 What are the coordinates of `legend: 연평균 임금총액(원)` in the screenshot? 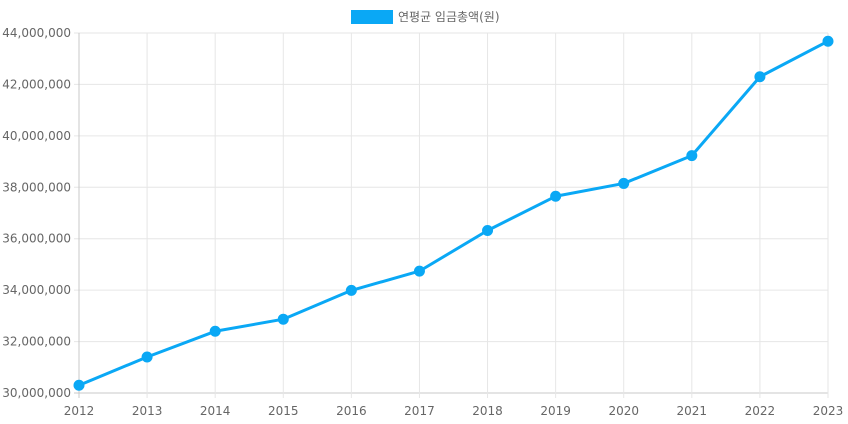 It's located at (425, 17).